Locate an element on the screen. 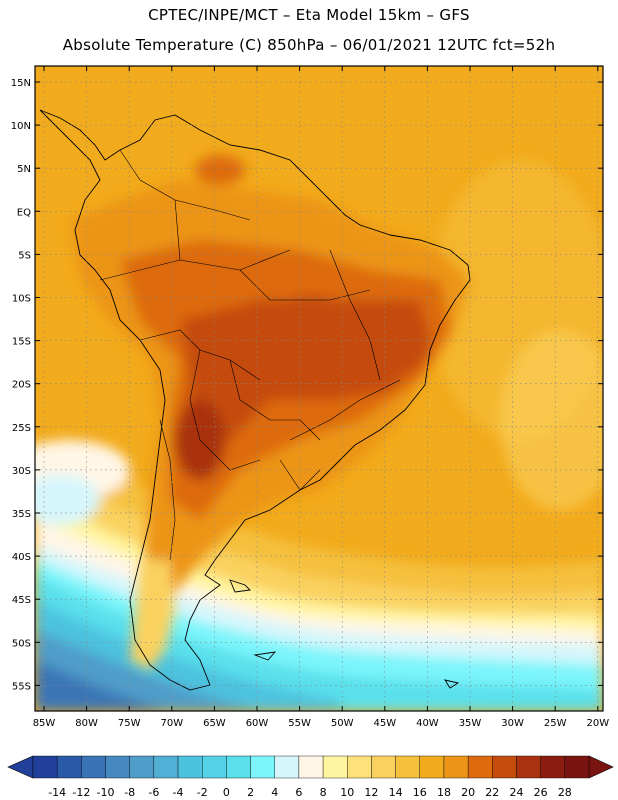 This screenshot has width=618, height=800. colorbar-label: -4 is located at coordinates (178, 792).